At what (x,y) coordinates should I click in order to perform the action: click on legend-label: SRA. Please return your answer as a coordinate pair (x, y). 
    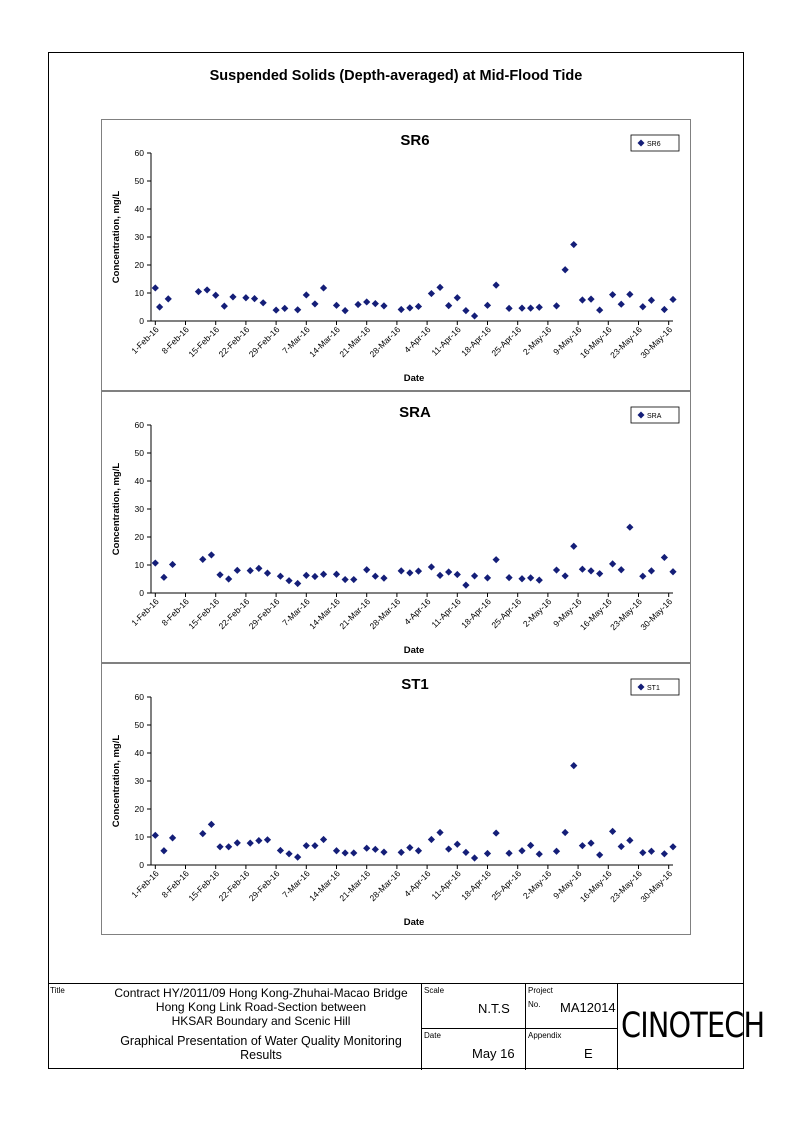
    Looking at the image, I should click on (654, 416).